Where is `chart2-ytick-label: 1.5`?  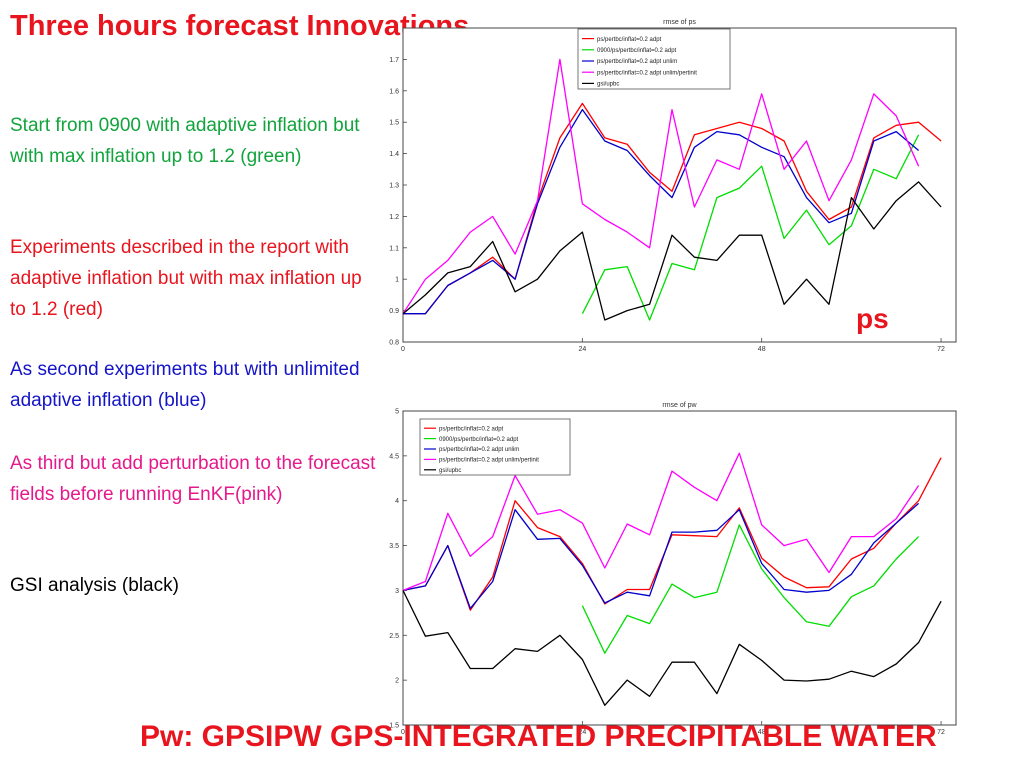
chart2-ytick-label: 1.5 is located at coordinates (394, 726).